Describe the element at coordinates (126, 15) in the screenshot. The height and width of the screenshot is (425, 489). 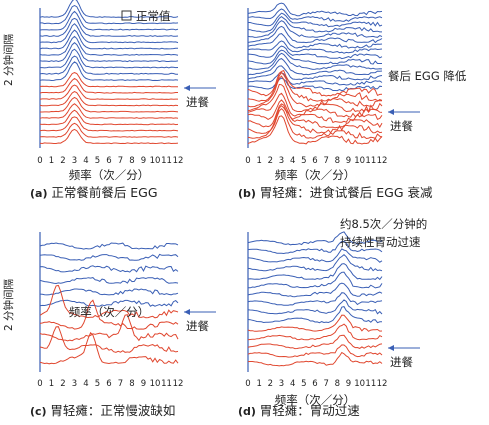
I see `legend-box-icon` at that location.